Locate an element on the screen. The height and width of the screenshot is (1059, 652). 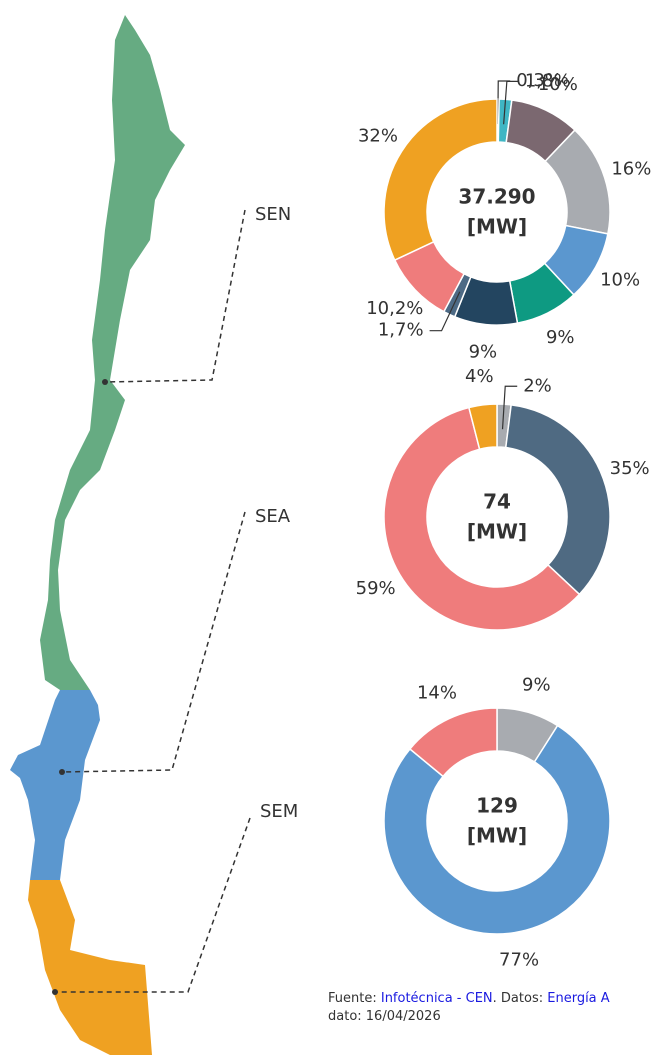
value-label: 1,7% is located at coordinates (401, 330).